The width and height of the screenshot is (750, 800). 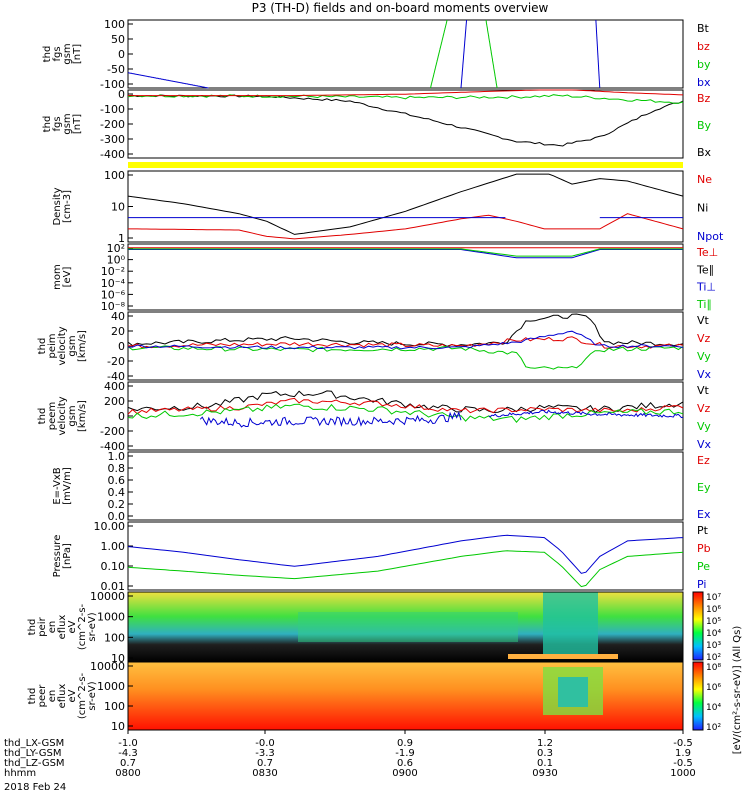 What do you see at coordinates (121, 346) in the screenshot?
I see `y-tick-label: 0` at bounding box center [121, 346].